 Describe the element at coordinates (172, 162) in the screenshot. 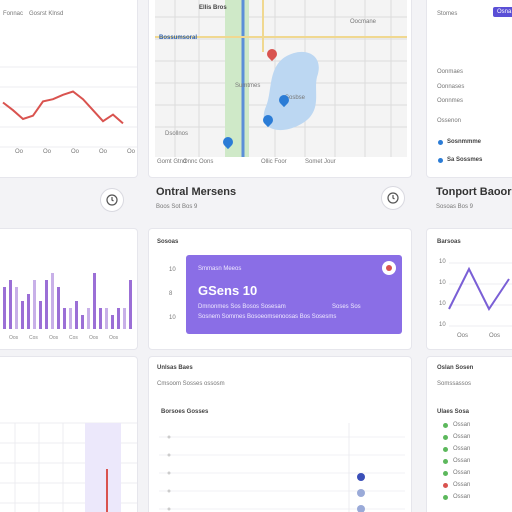

I see `map-footer-1: Gomt Gtnd` at that location.